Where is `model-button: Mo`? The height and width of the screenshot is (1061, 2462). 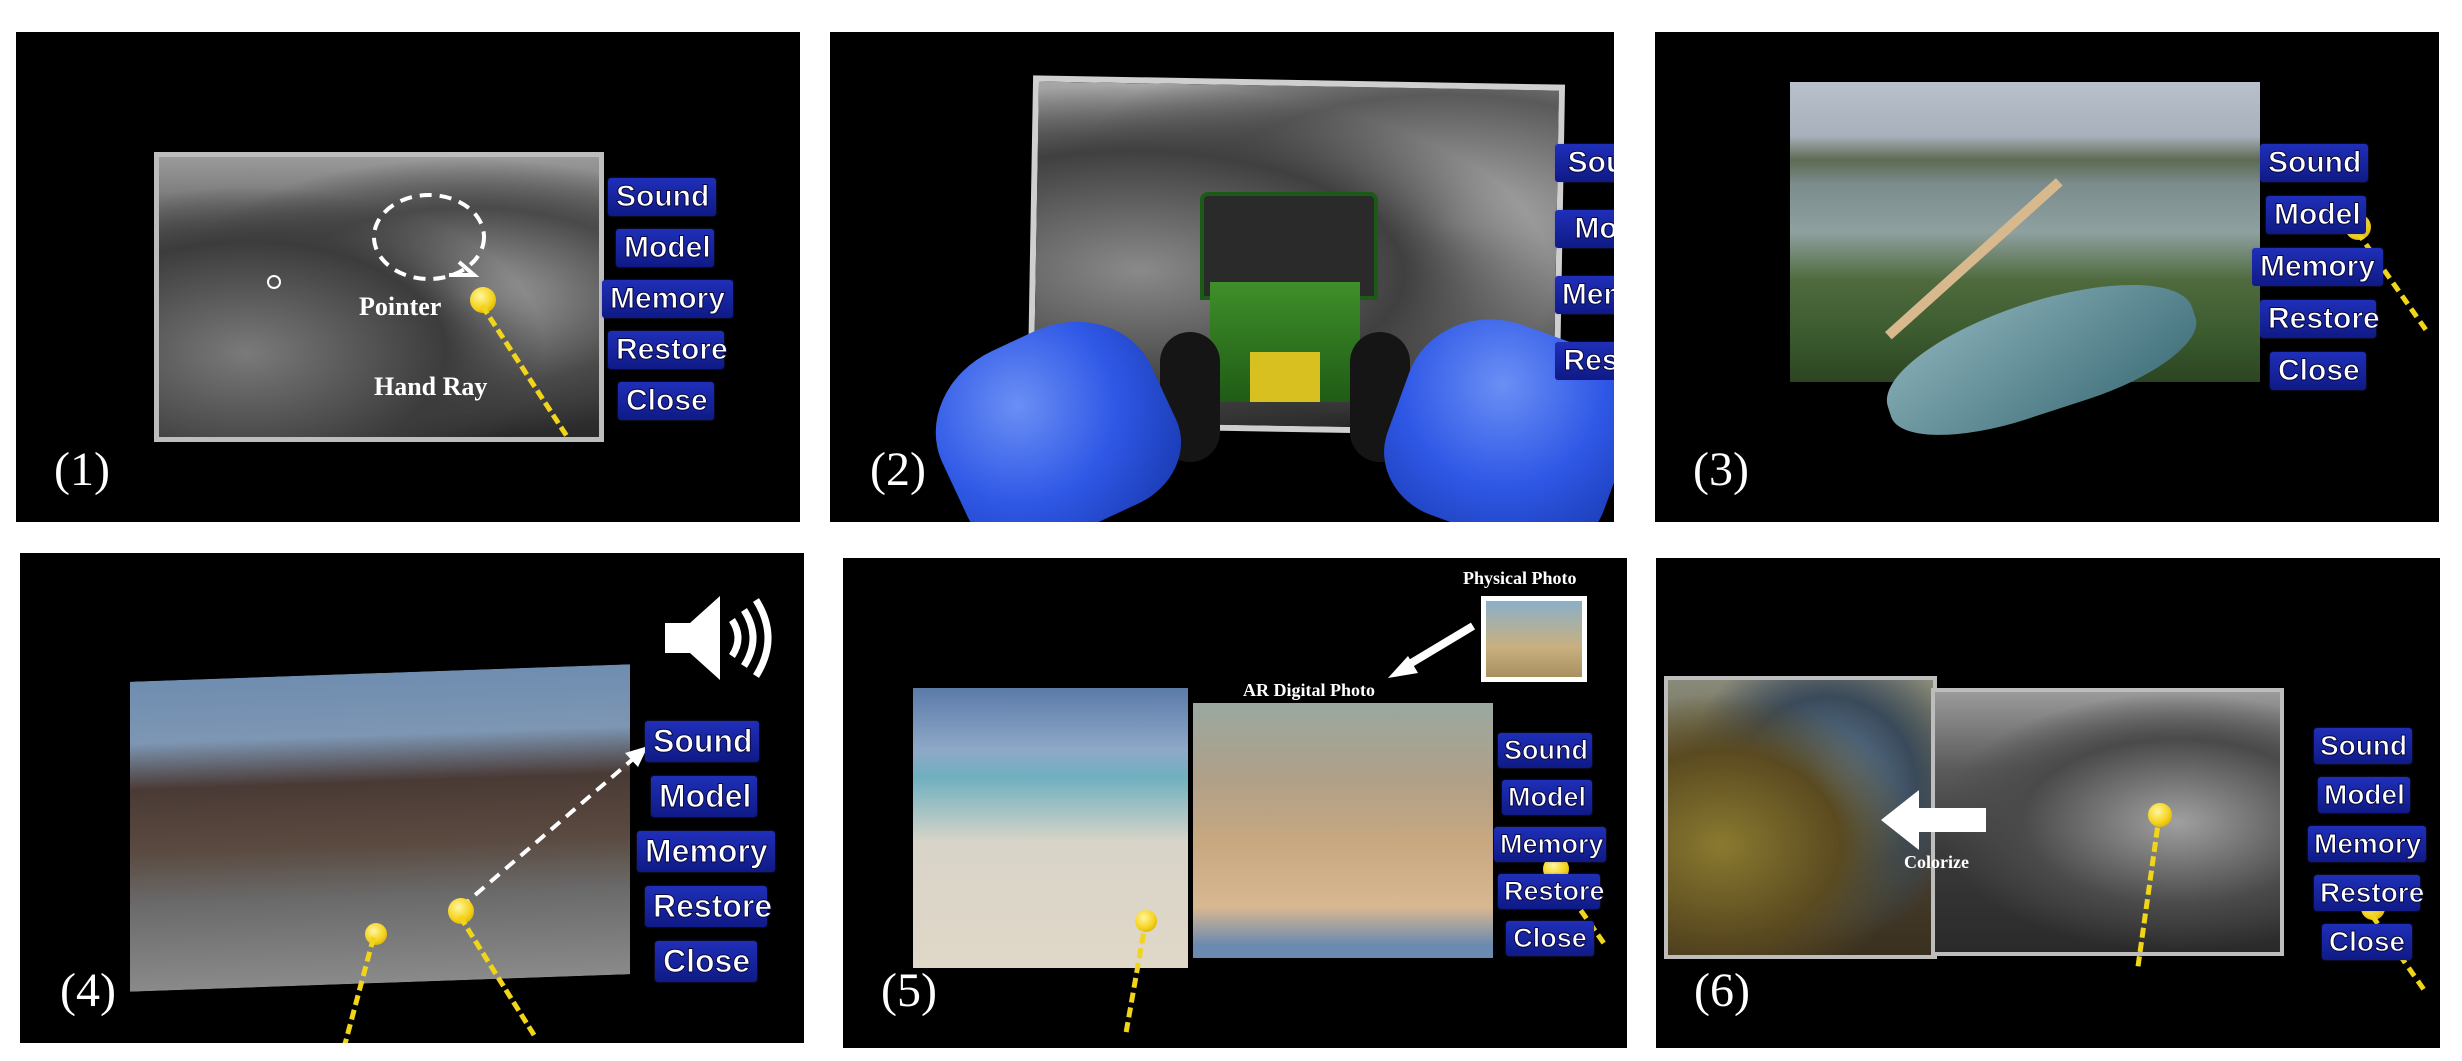
model-button: Mo is located at coordinates (1584, 229).